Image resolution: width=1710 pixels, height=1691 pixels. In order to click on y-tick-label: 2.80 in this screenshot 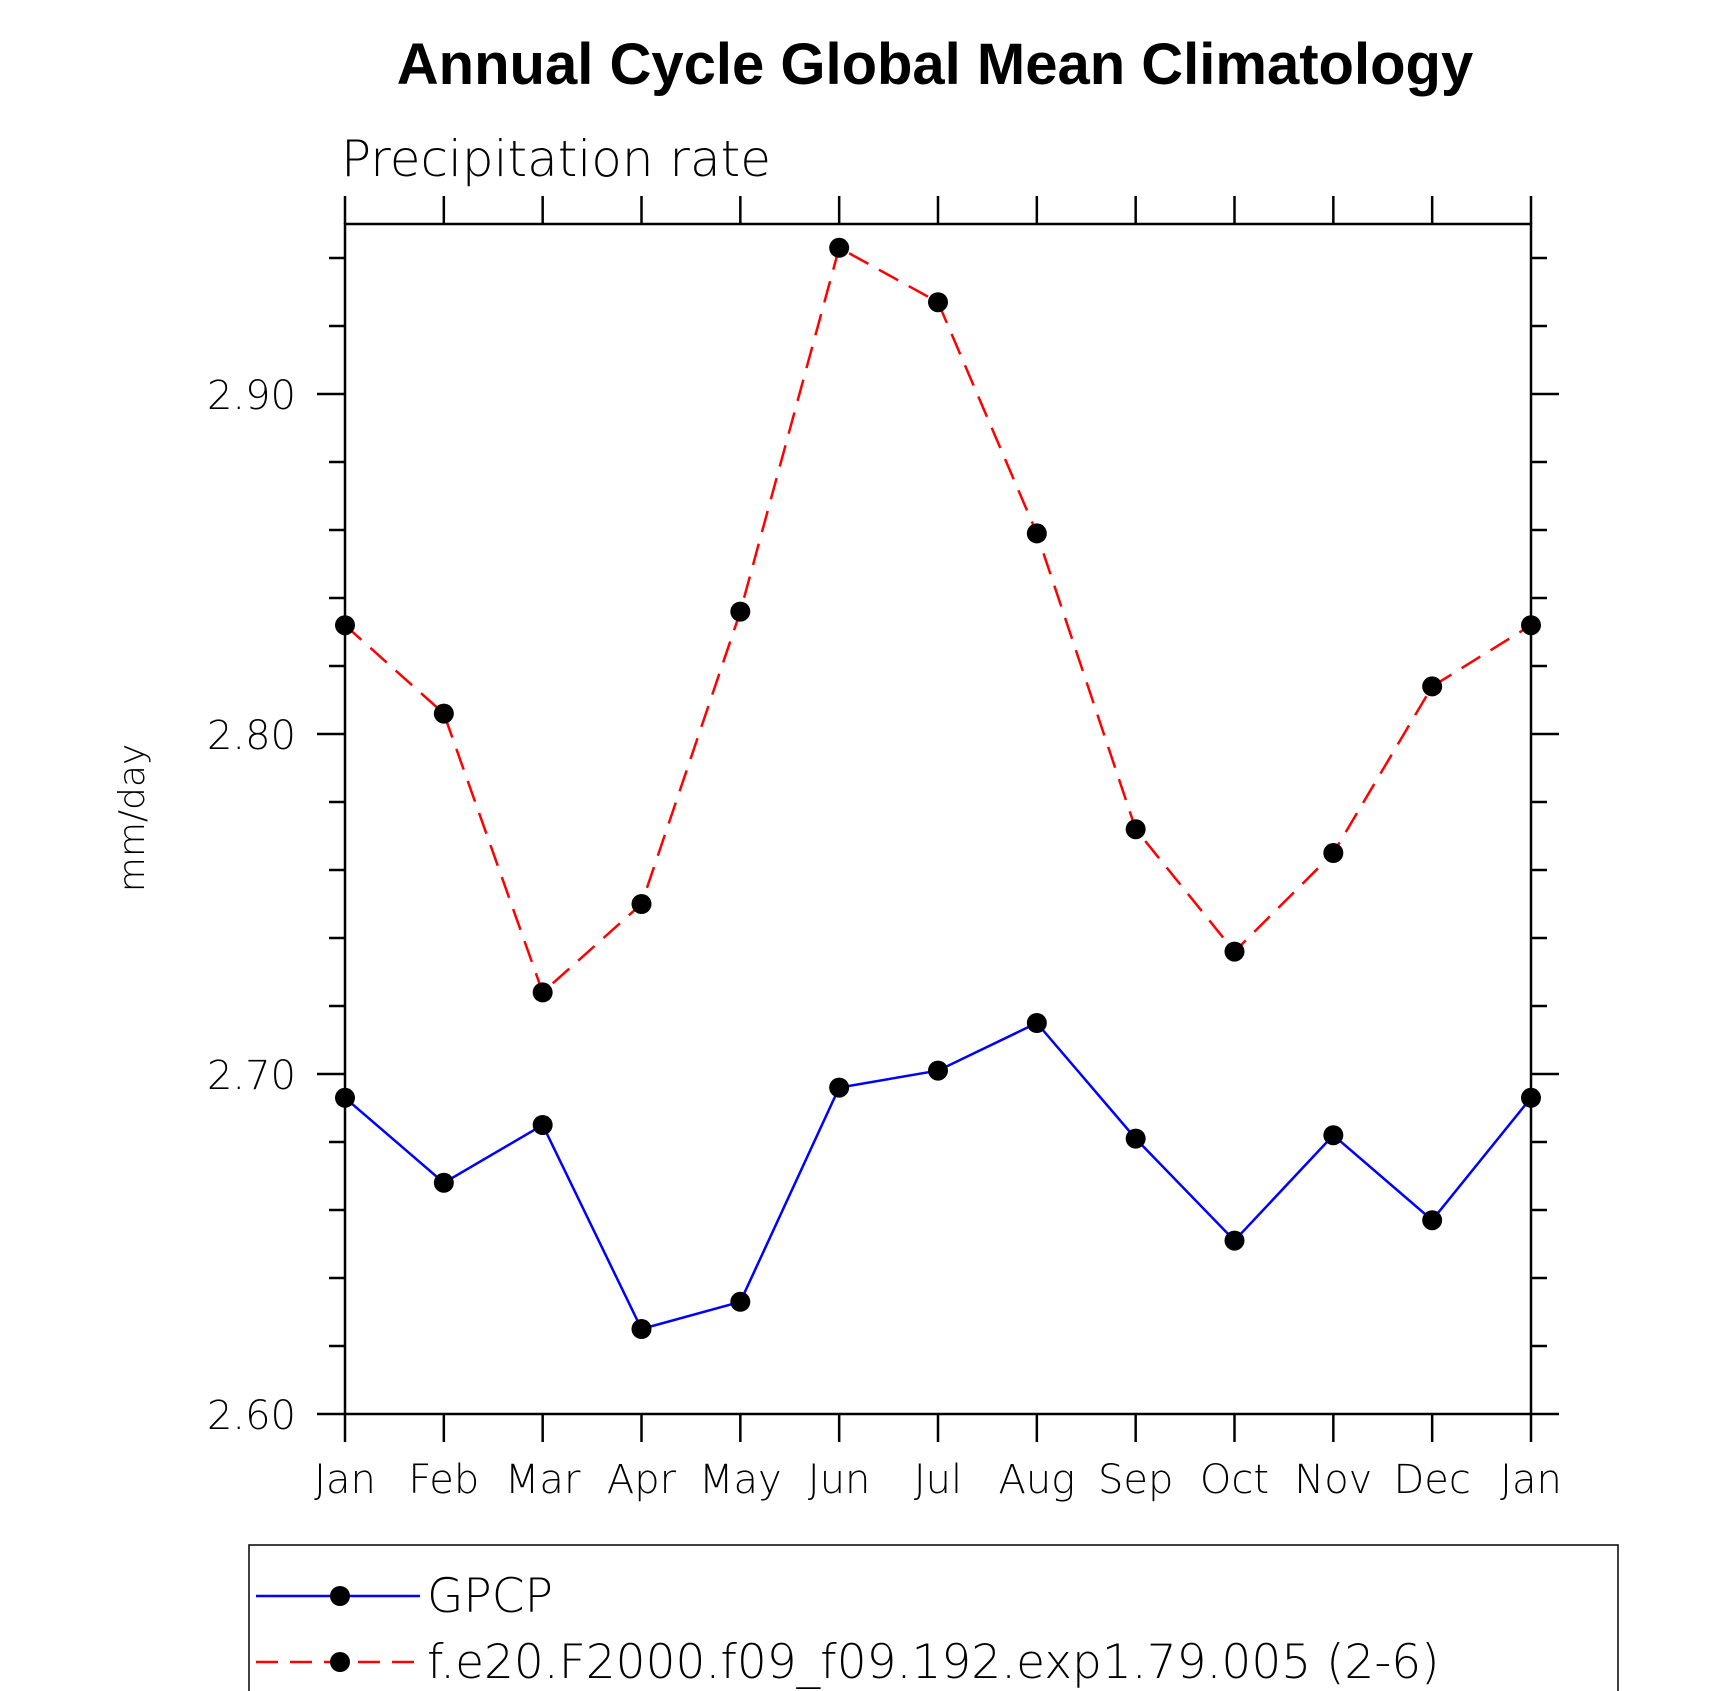, I will do `click(251, 736)`.